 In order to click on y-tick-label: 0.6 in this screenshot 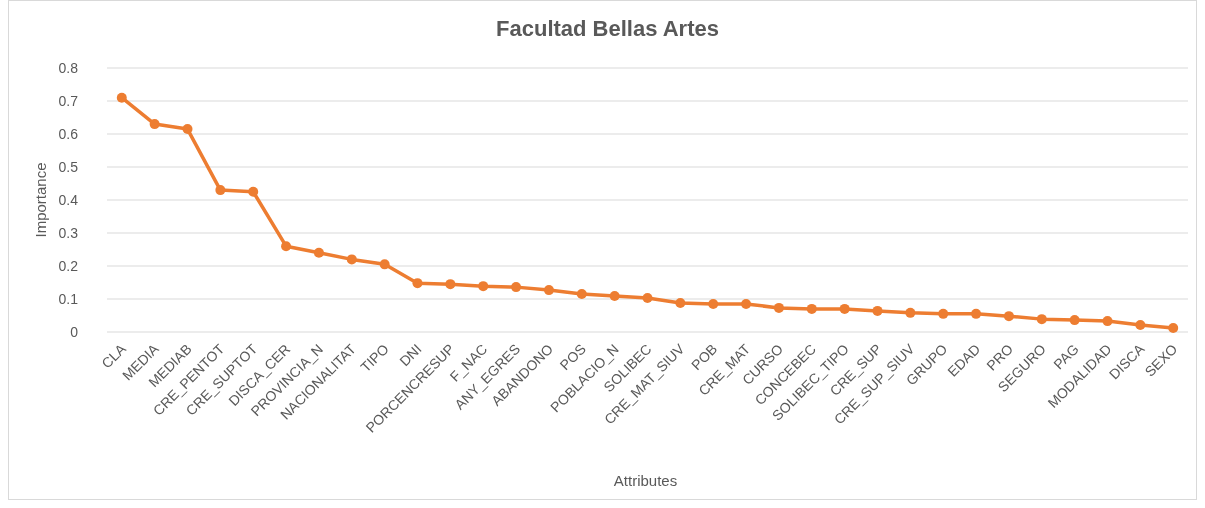, I will do `click(68, 134)`.